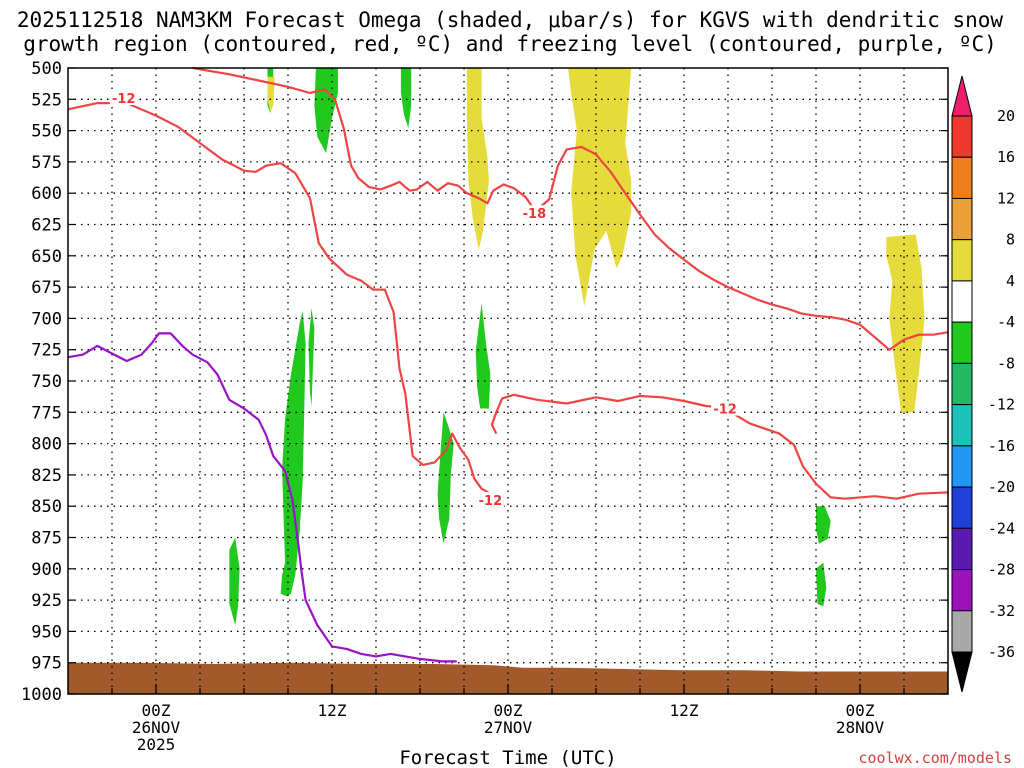  I want to click on y-tick-label: 650, so click(46, 257).